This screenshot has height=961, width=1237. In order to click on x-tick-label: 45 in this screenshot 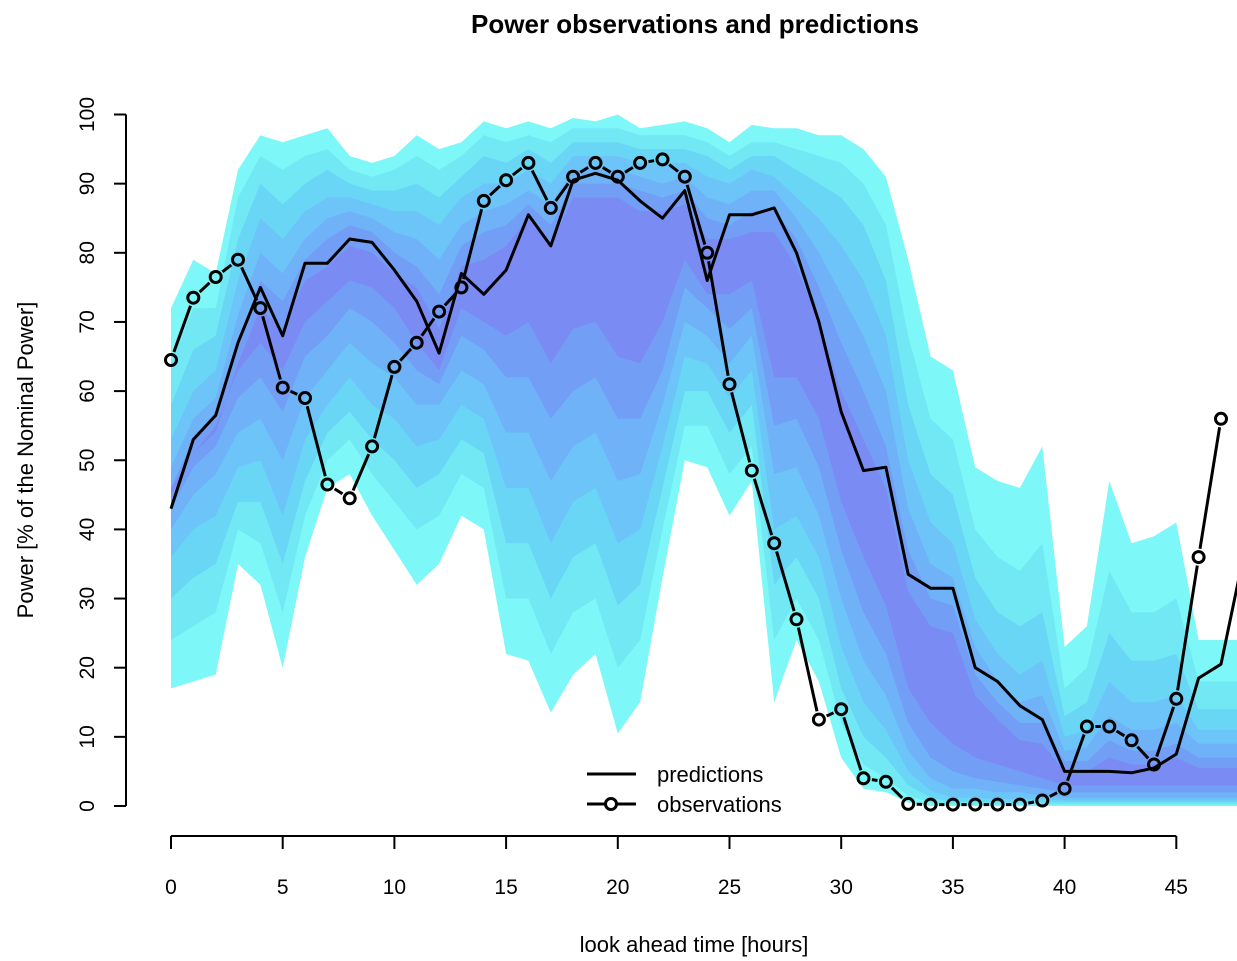, I will do `click(1176, 887)`.